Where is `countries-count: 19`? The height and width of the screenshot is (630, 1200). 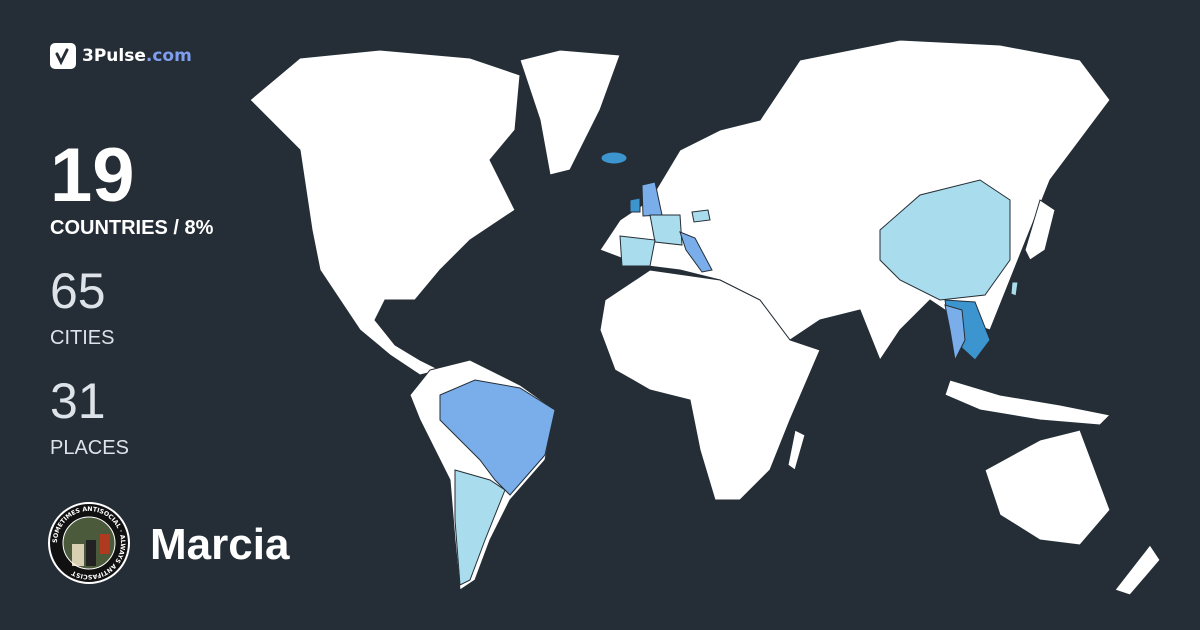 countries-count: 19 is located at coordinates (92, 175).